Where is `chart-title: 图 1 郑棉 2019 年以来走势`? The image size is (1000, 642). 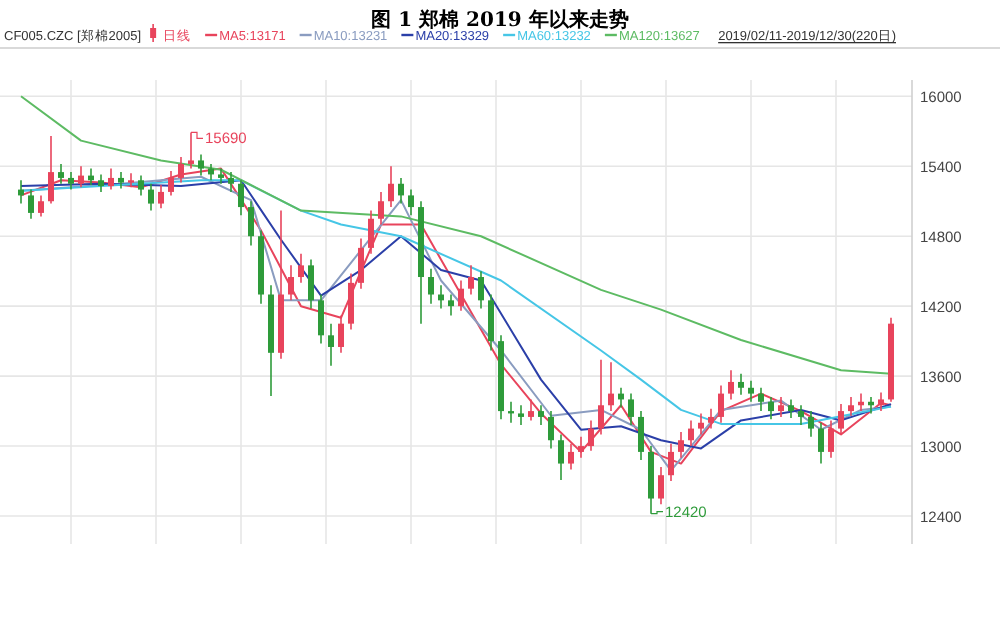
chart-title: 图 1 郑棉 2019 年以来走势 is located at coordinates (500, 20).